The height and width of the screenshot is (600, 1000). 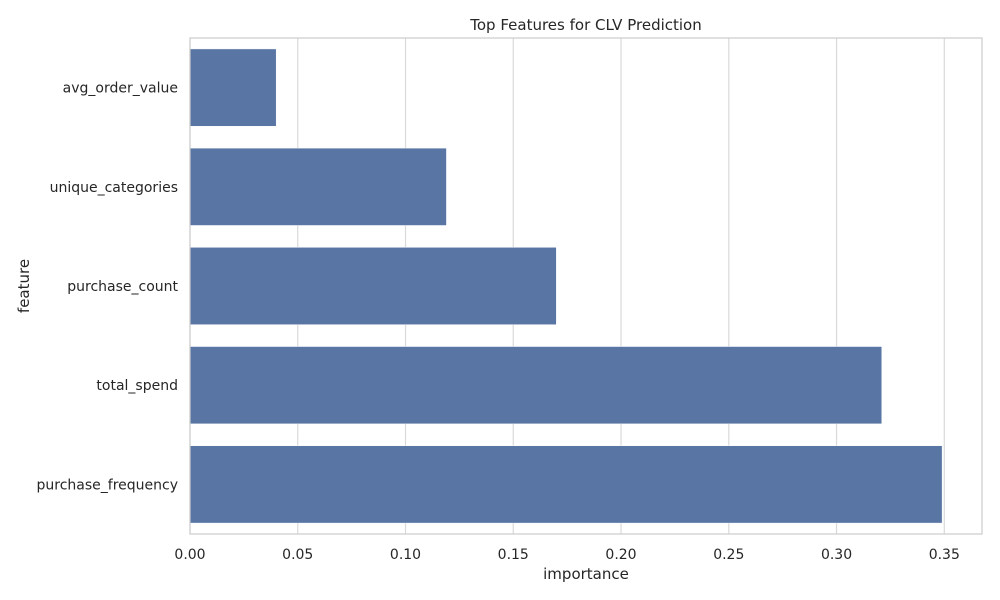 I want to click on bar-purchase_count, so click(x=373, y=286).